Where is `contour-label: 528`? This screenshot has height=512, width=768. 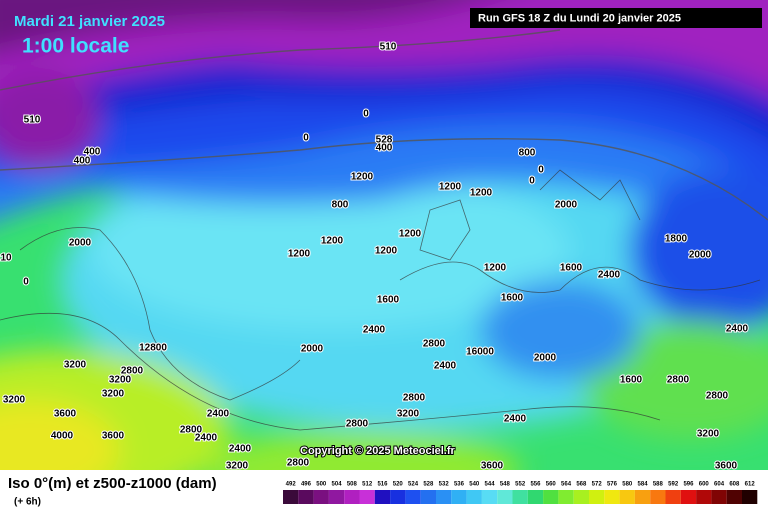 contour-label: 528 is located at coordinates (384, 140).